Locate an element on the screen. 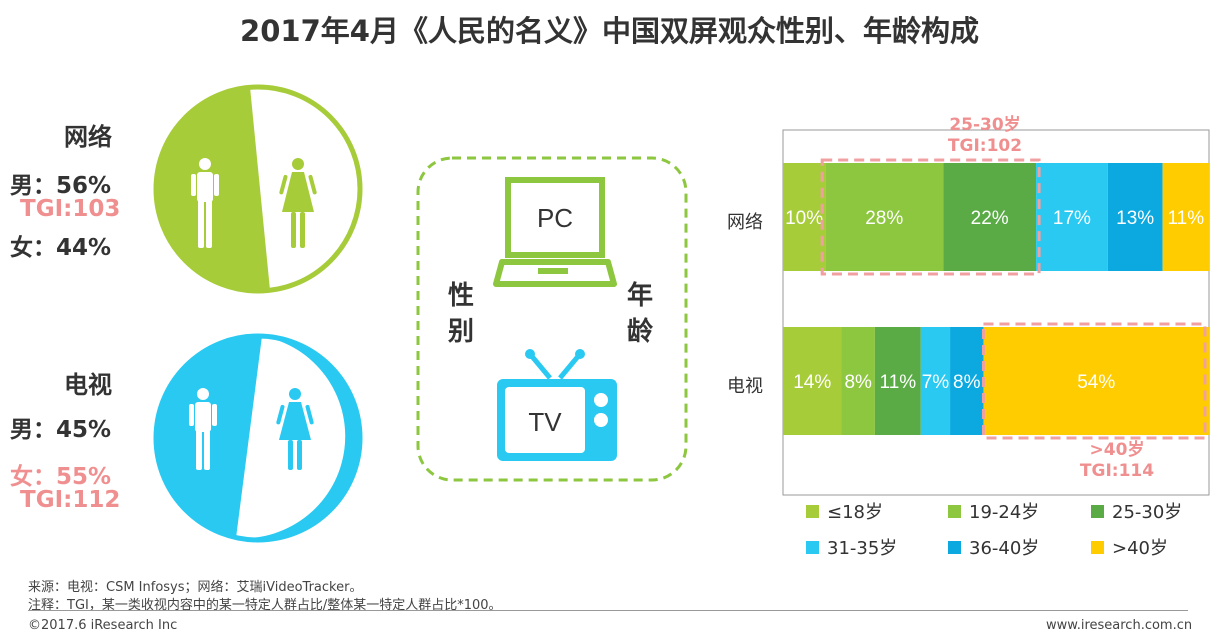 This screenshot has height=640, width=1219. network-gender-pie is located at coordinates (258, 189).